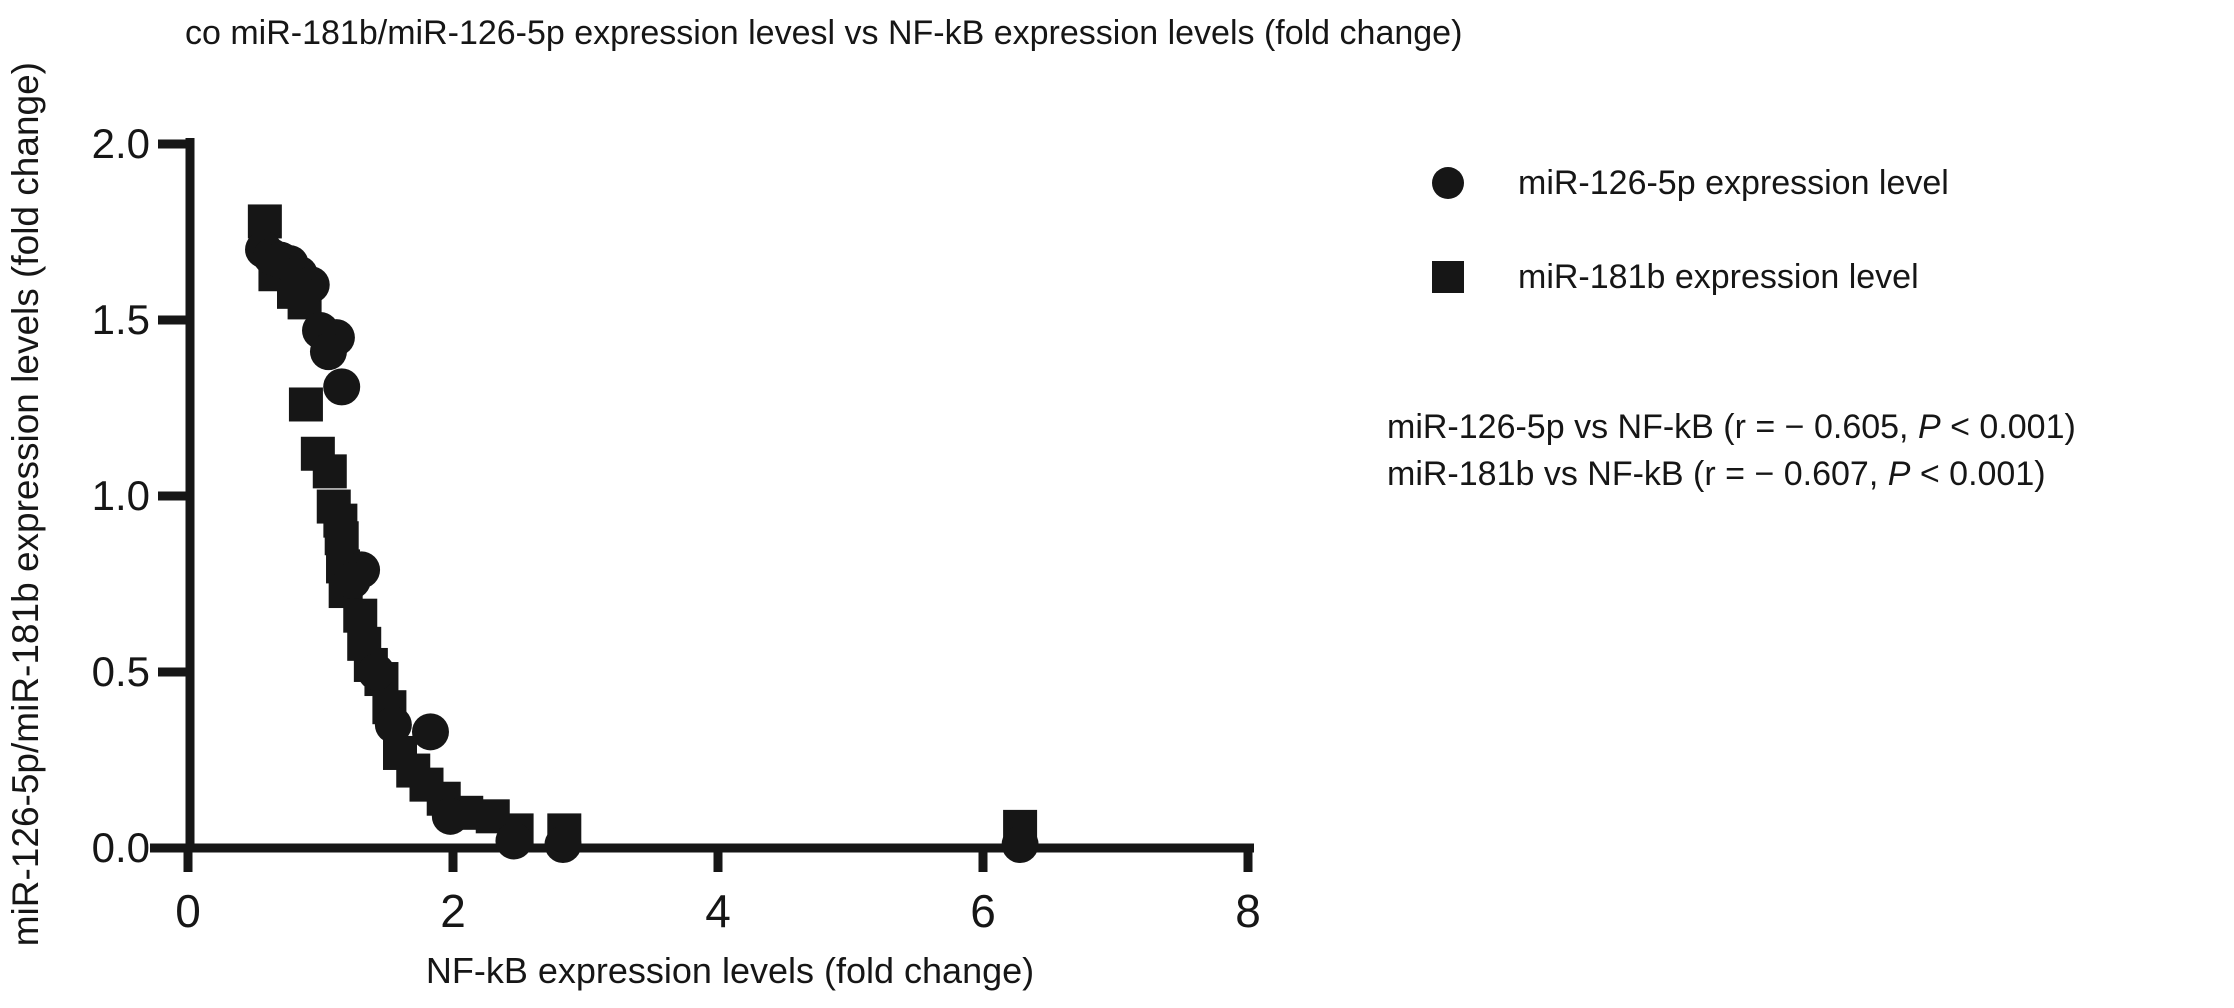  Describe the element at coordinates (1733, 182) in the screenshot. I see `legend-label-mir-126-5p: miR-126-5p expression level` at that location.